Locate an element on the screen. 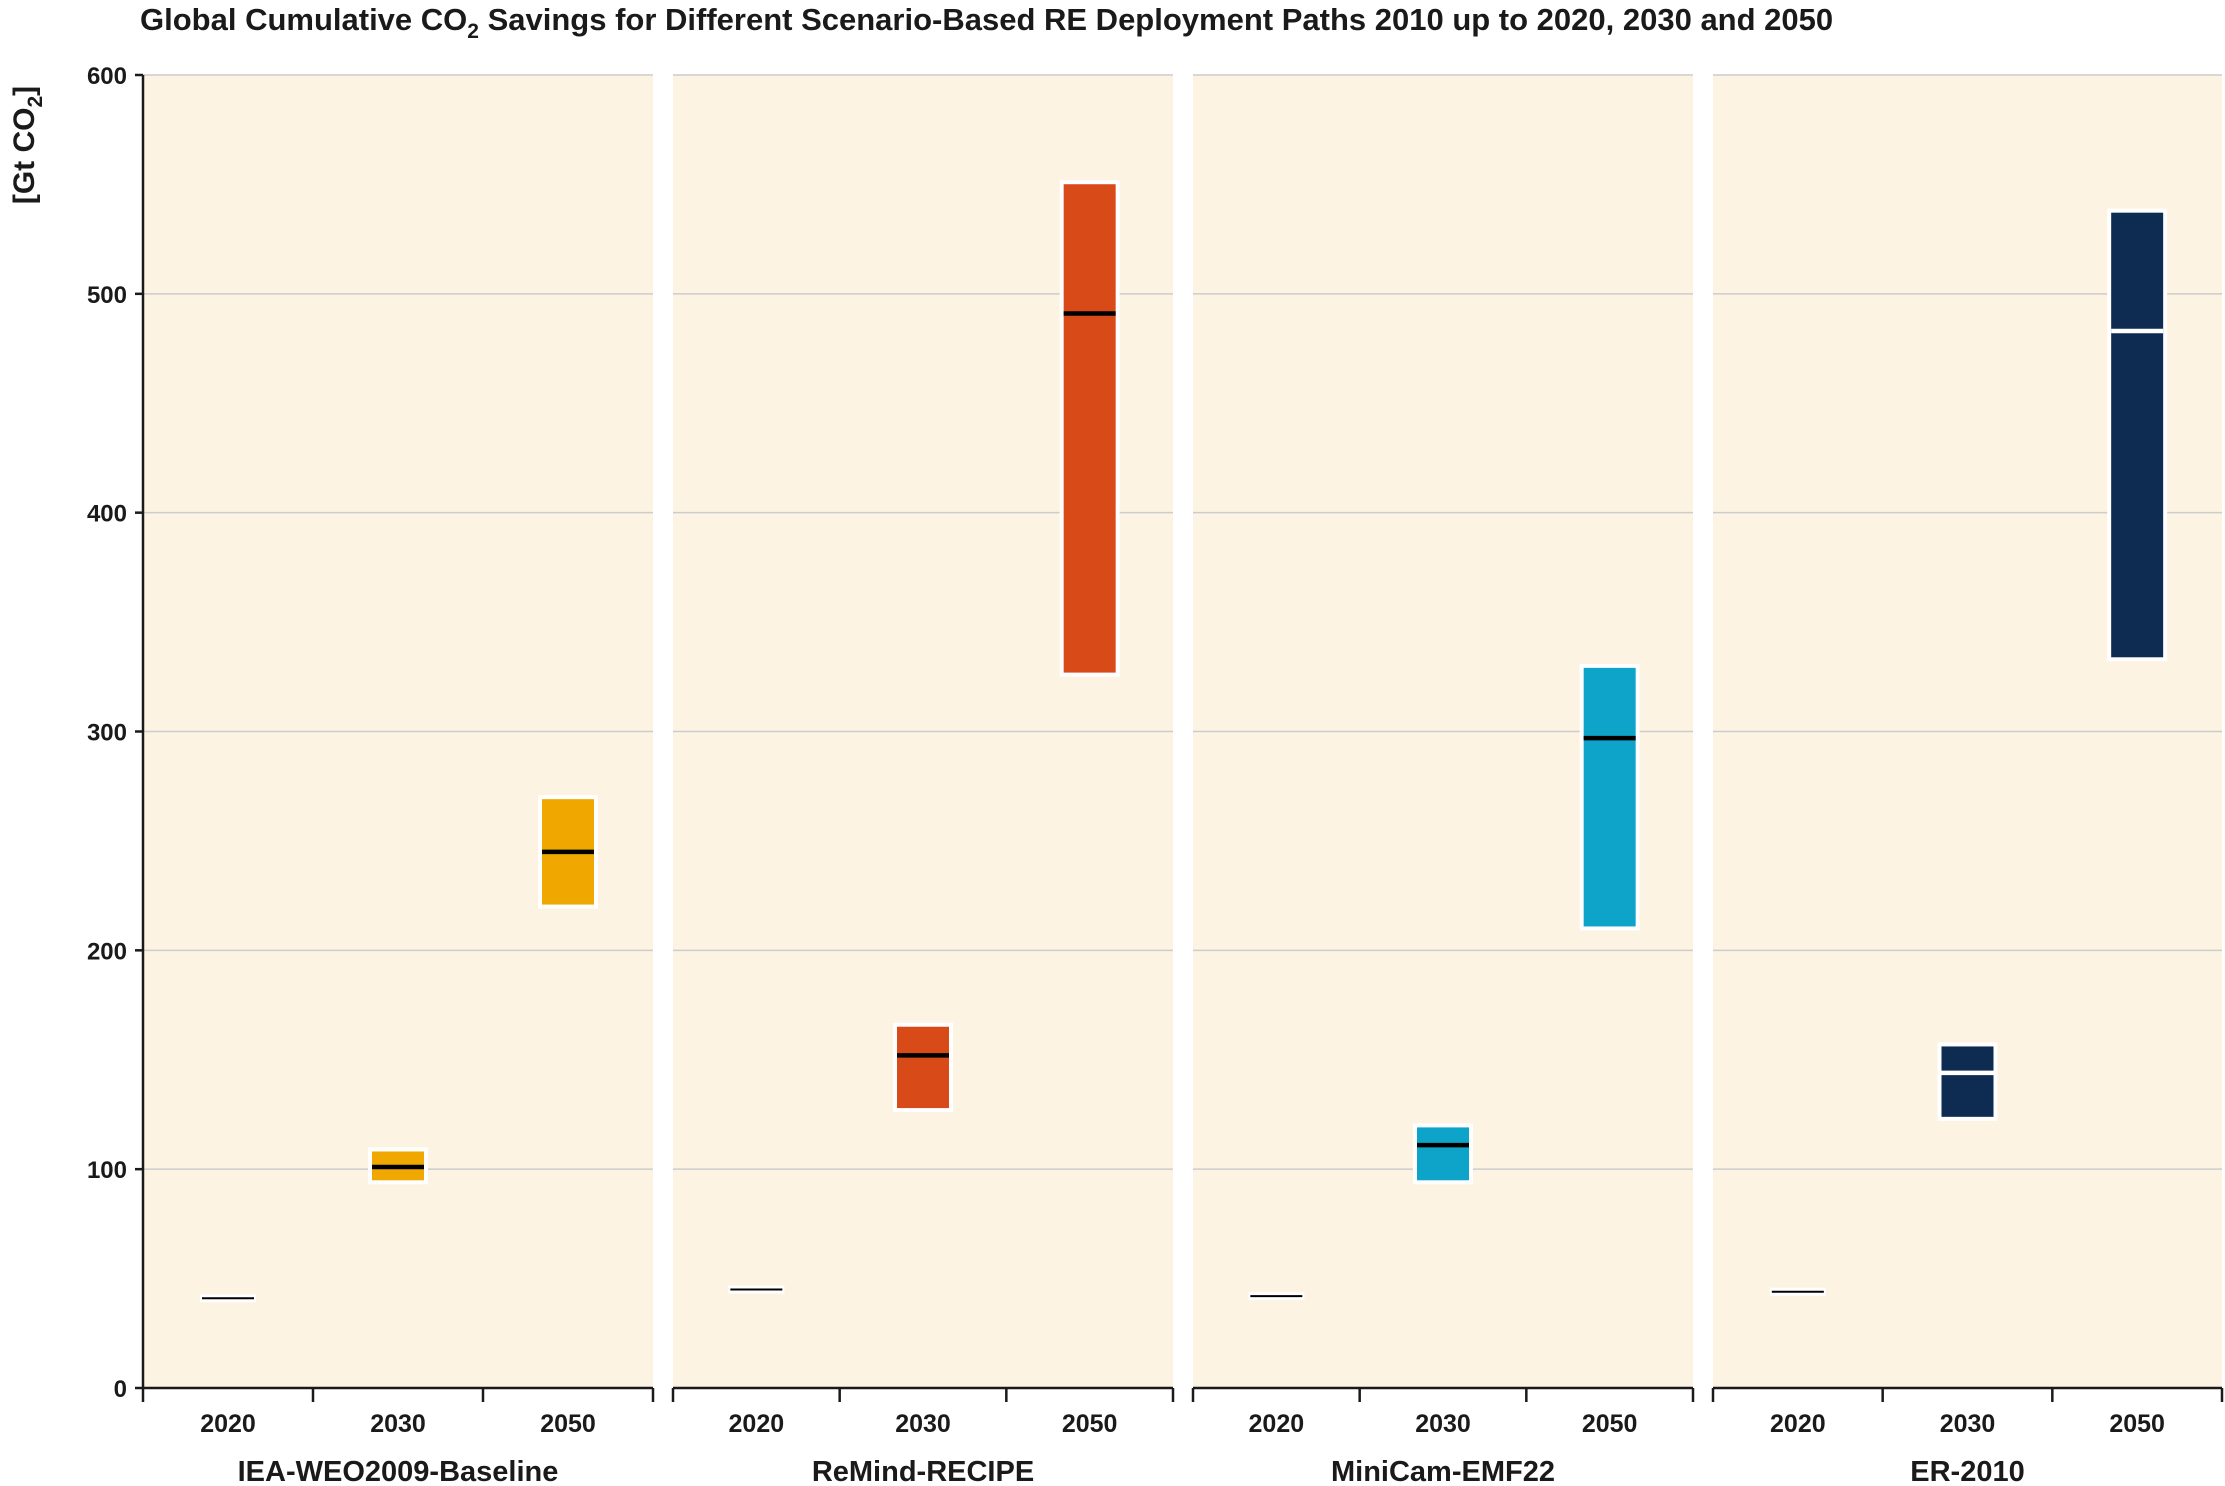 This screenshot has width=2225, height=1486. x-tick-label-panel-1-2030: 2030 is located at coordinates (398, 1424).